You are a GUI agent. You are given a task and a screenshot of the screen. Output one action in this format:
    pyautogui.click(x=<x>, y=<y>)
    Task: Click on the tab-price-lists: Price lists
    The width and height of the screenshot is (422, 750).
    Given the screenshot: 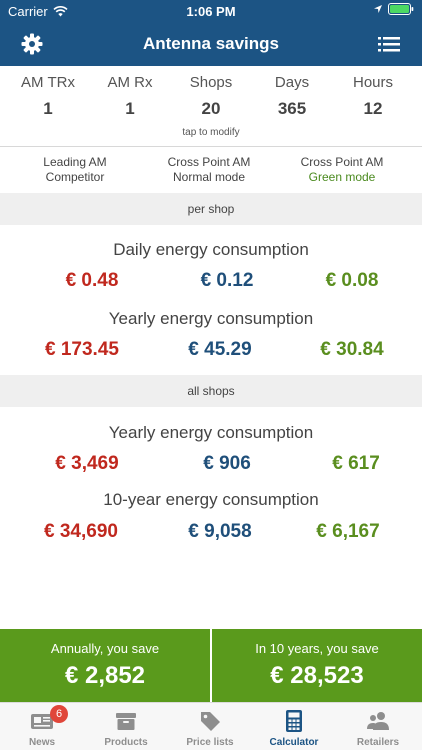 What is the action you would take?
    pyautogui.click(x=210, y=726)
    